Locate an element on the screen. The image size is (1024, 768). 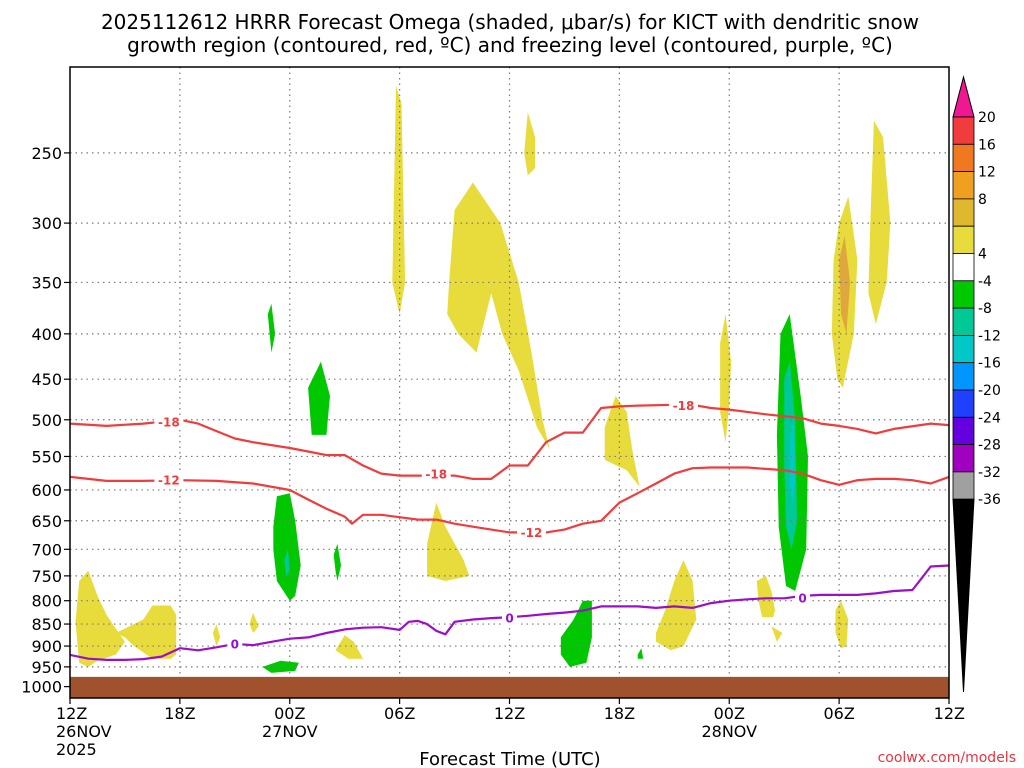
colorbar-label: -32 is located at coordinates (989, 473).